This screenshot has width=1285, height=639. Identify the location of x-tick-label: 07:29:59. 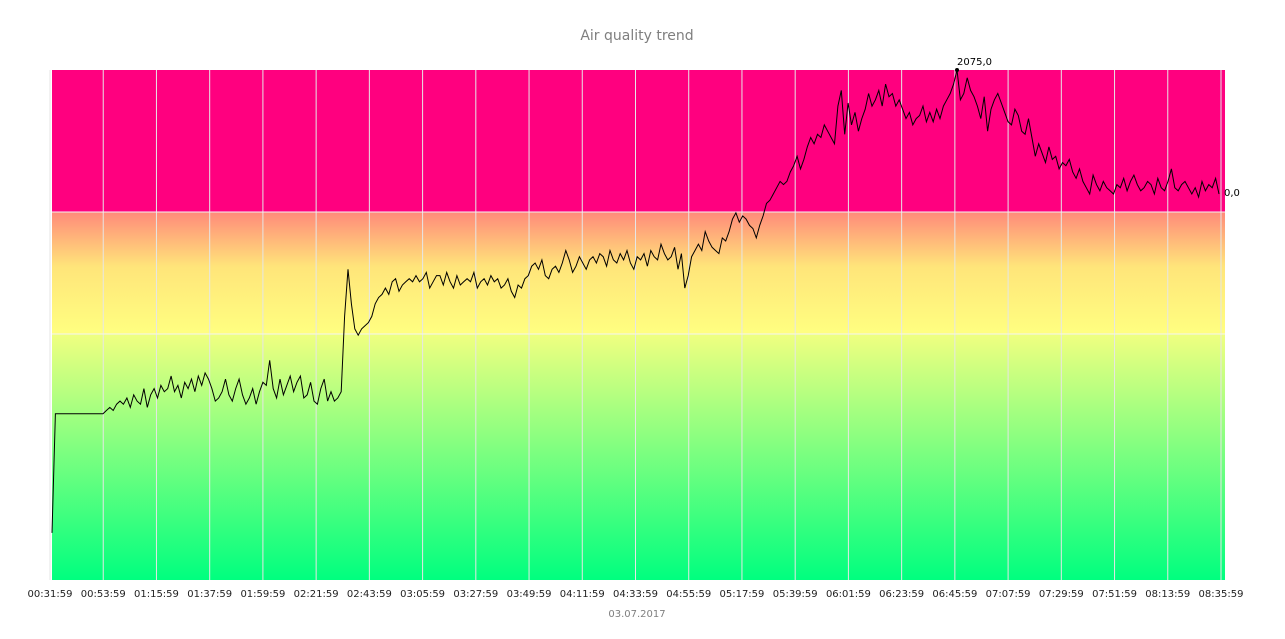
(1061, 594).